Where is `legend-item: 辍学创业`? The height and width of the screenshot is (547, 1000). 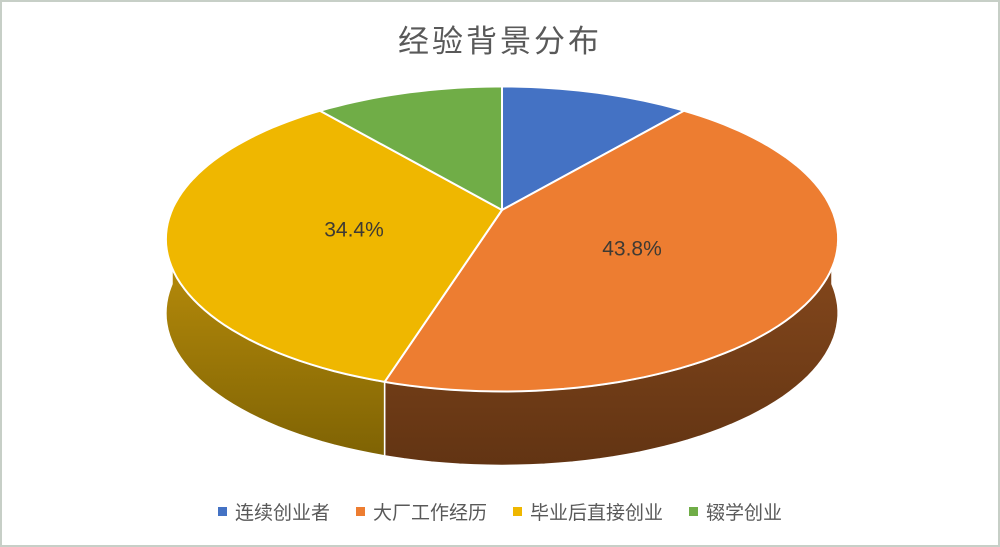
legend-item: 辍学创业 is located at coordinates (735, 511).